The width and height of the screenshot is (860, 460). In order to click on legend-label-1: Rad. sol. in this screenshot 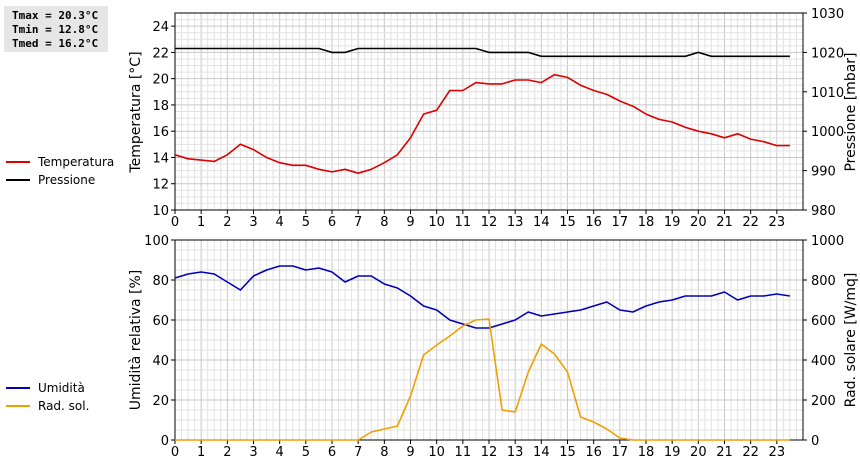, I will do `click(63, 406)`.